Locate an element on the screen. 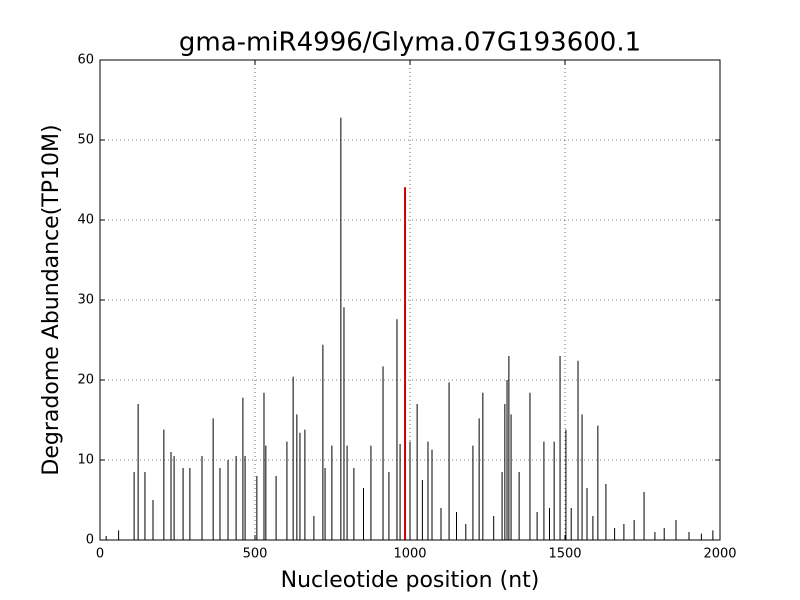  y-tick-label: 30 is located at coordinates (85, 300).